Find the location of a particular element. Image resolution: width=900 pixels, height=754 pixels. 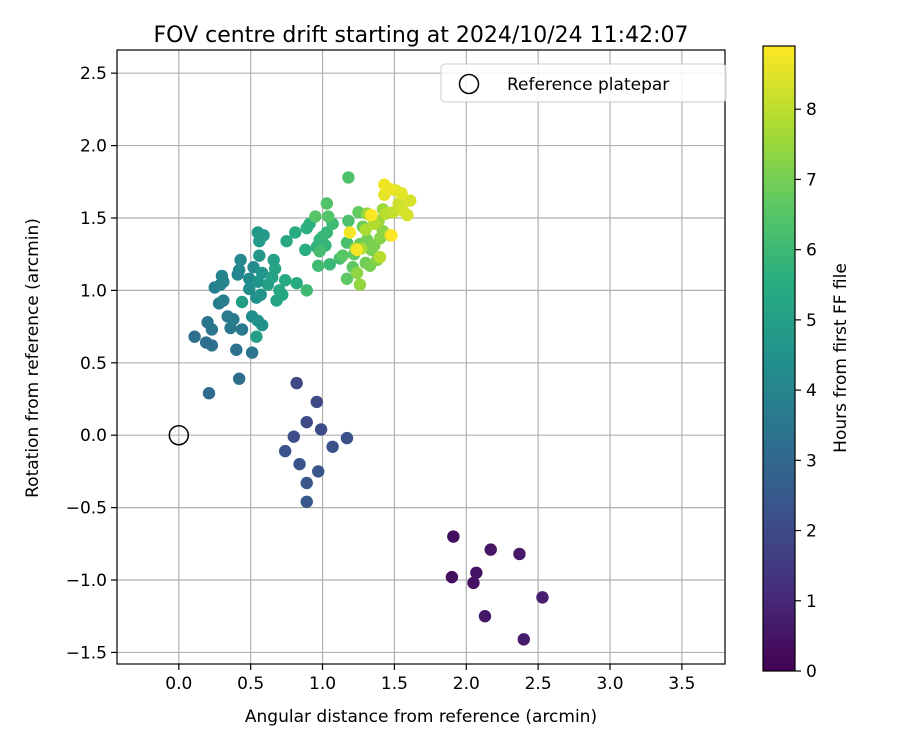

y-tick-label: 1.0 is located at coordinates (93, 291).